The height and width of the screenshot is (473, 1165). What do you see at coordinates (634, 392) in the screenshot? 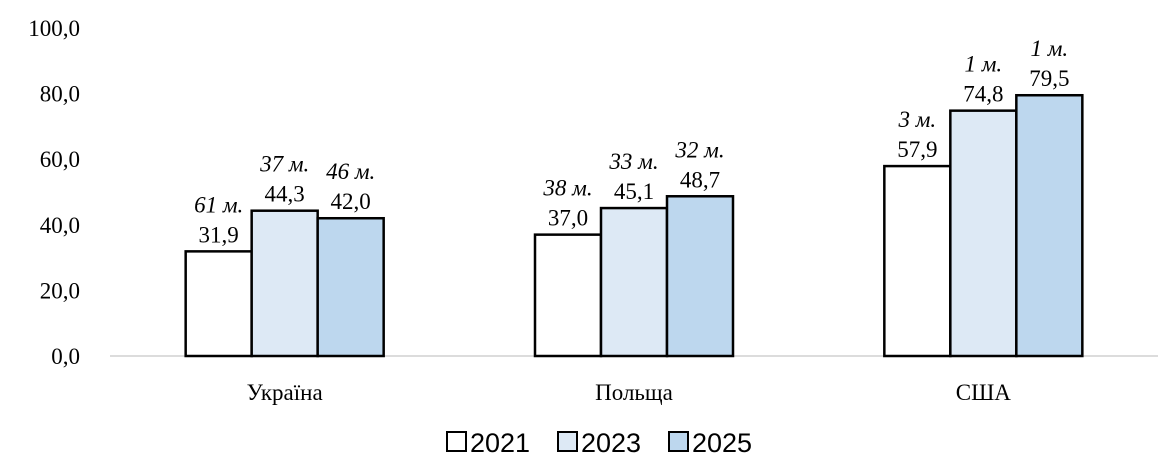
I see `x-category-label: Польща` at bounding box center [634, 392].